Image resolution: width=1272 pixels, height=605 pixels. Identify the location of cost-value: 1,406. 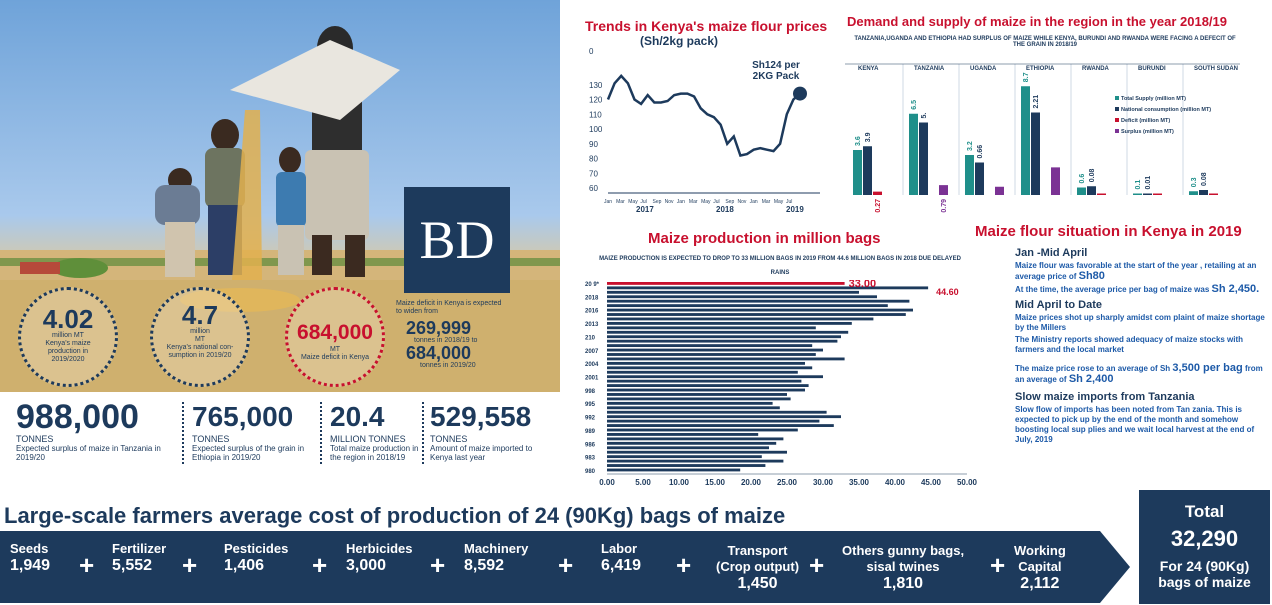
(244, 565).